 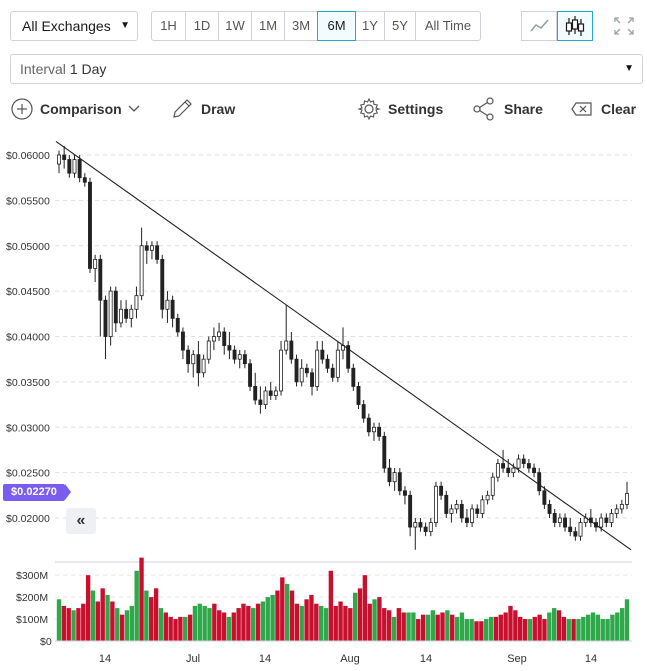 What do you see at coordinates (265, 659) in the screenshot?
I see `x-tick-label: 14` at bounding box center [265, 659].